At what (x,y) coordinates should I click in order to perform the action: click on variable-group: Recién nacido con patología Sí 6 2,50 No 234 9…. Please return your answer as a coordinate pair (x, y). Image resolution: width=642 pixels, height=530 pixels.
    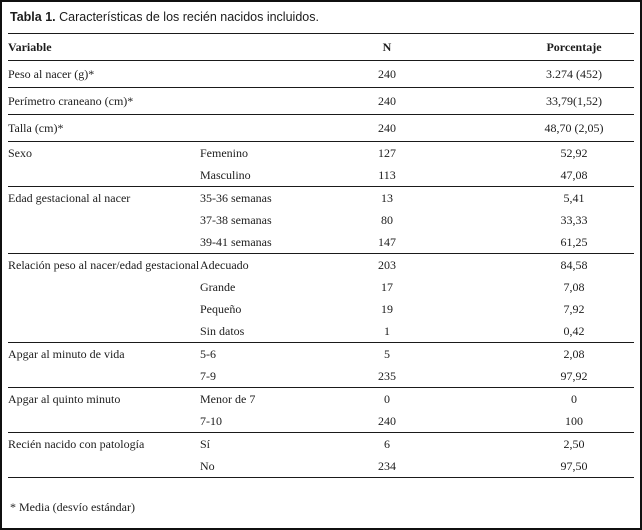
    Looking at the image, I should click on (321, 455).